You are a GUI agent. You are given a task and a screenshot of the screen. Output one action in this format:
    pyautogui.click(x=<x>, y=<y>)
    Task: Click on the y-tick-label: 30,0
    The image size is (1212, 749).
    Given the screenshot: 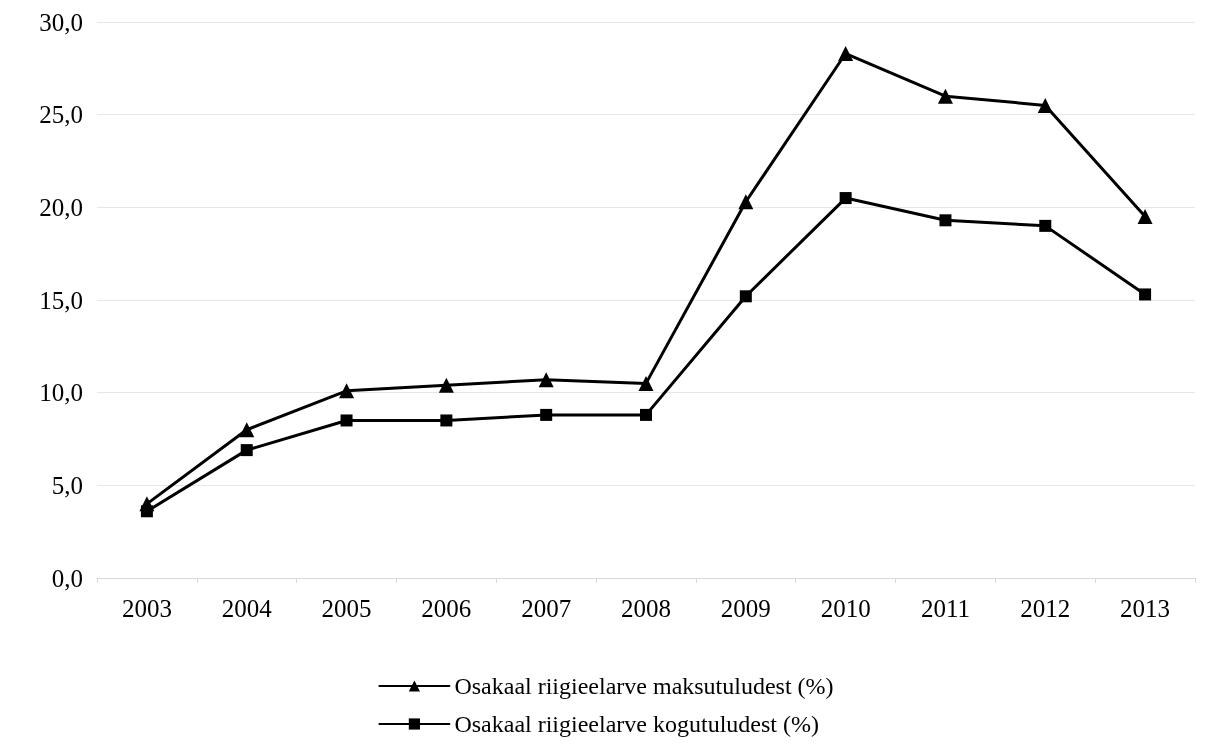 What is the action you would take?
    pyautogui.click(x=61, y=22)
    